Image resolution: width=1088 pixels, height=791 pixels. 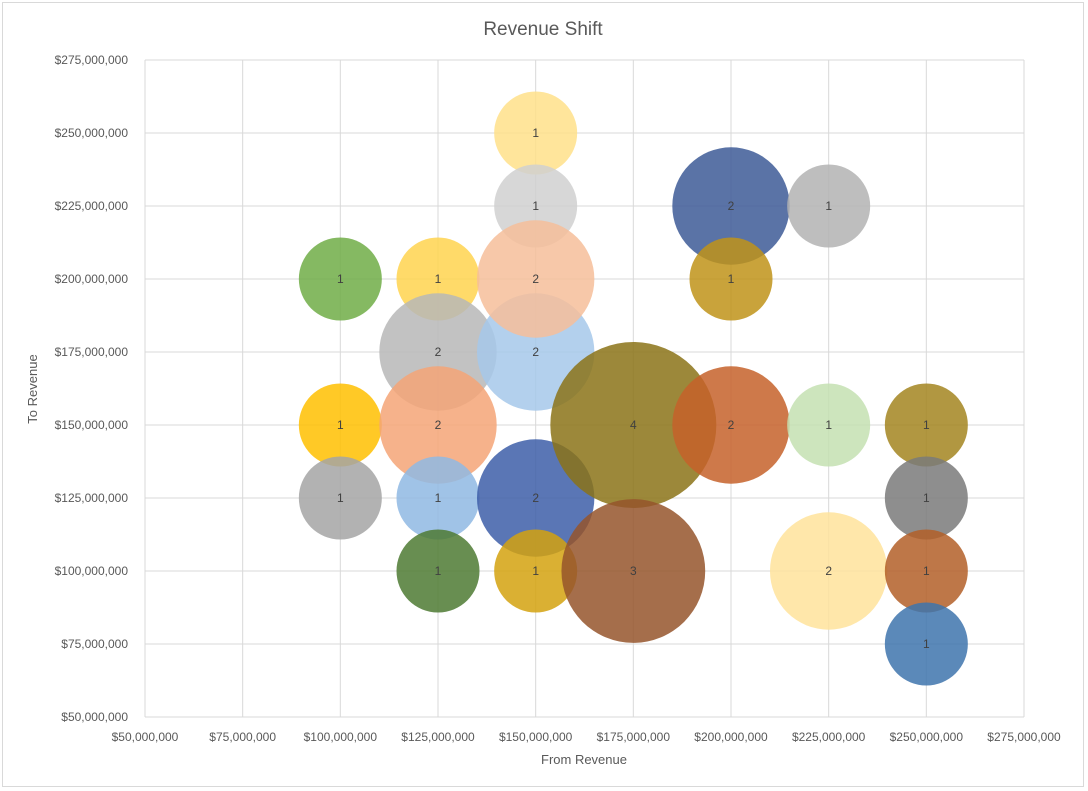 I want to click on y-tick-label: $50,000,000, so click(x=94, y=717).